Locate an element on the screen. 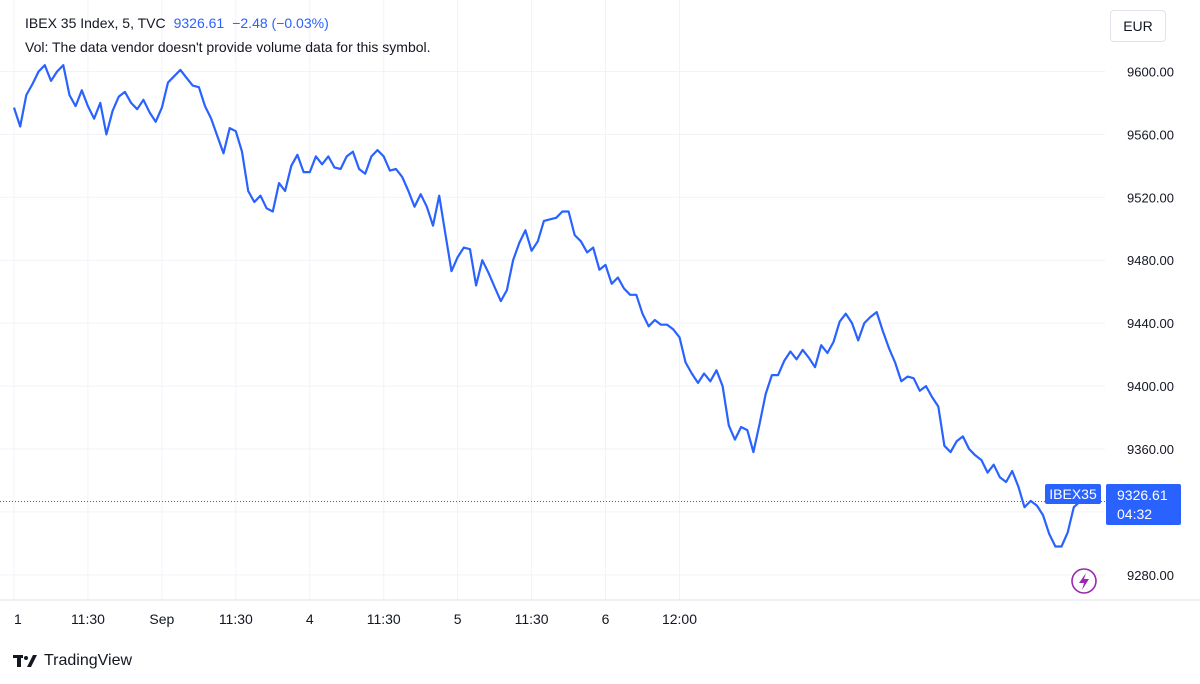  brand-name: TradingView is located at coordinates (88, 660).